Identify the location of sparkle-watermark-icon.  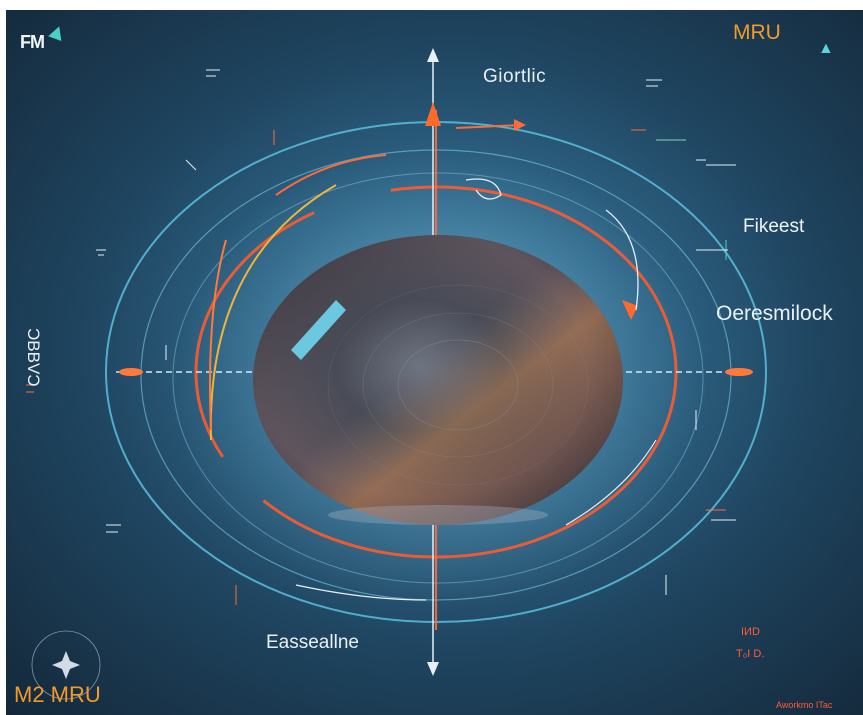
(66, 665).